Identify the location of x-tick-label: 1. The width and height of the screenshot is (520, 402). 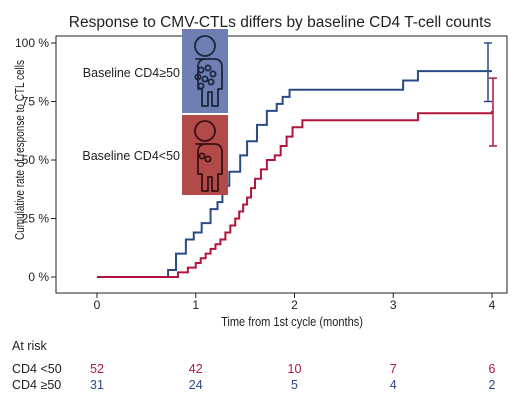
(195, 305).